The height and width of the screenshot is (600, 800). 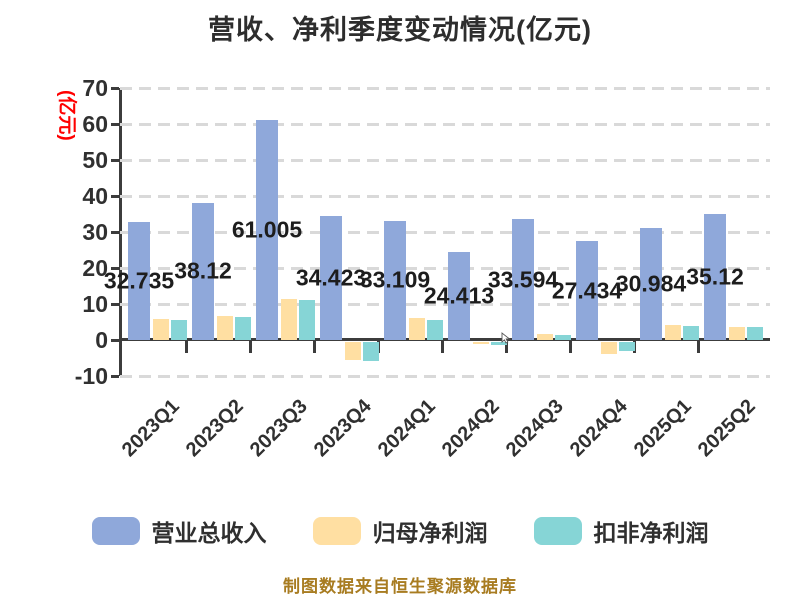 What do you see at coordinates (95, 304) in the screenshot?
I see `y-tick-label: 10` at bounding box center [95, 304].